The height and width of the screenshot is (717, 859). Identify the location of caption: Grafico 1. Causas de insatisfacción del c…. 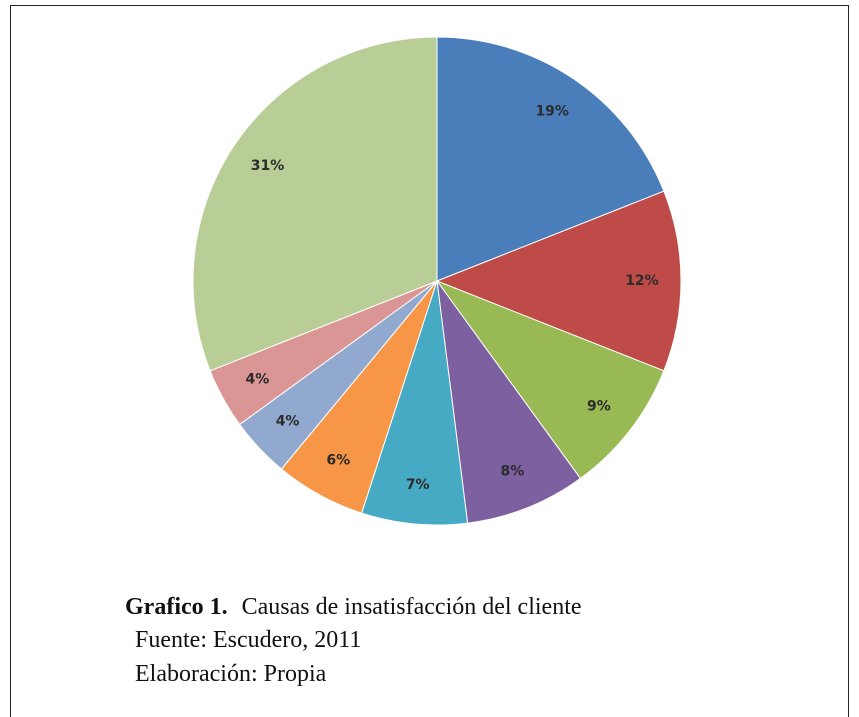
(353, 607).